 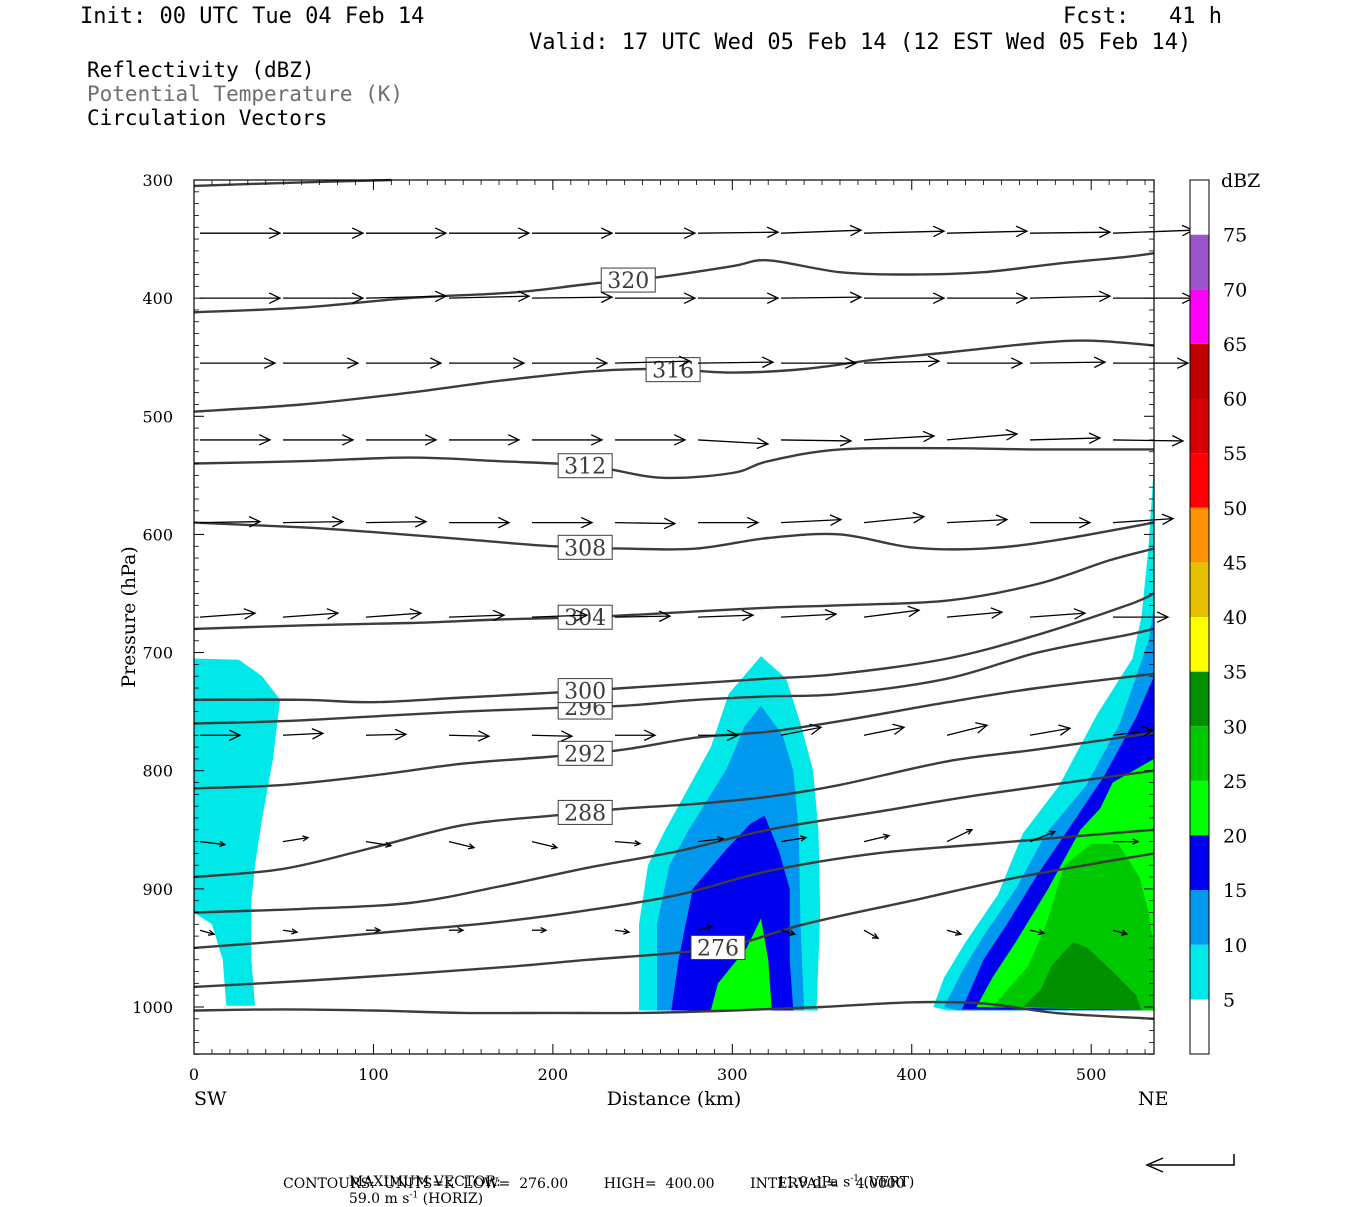 I want to click on horiz-value: 59.0 m s, so click(x=379, y=1198).